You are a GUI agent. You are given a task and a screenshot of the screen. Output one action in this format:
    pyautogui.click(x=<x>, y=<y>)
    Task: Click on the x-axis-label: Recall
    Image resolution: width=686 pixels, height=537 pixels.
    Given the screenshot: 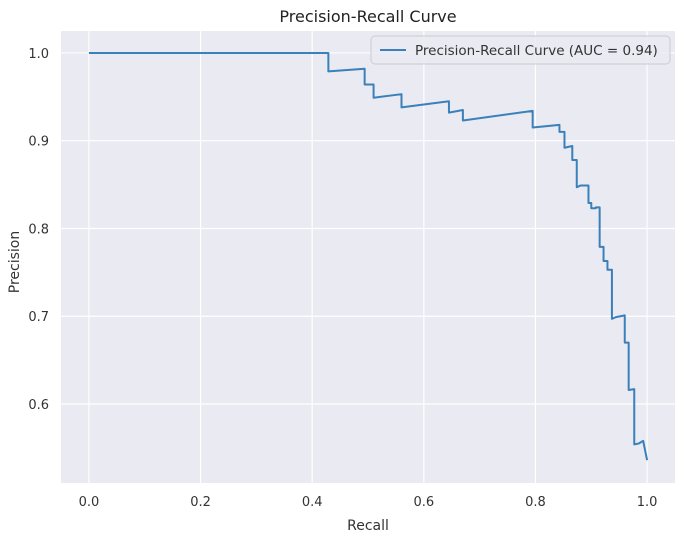 What is the action you would take?
    pyautogui.click(x=368, y=526)
    